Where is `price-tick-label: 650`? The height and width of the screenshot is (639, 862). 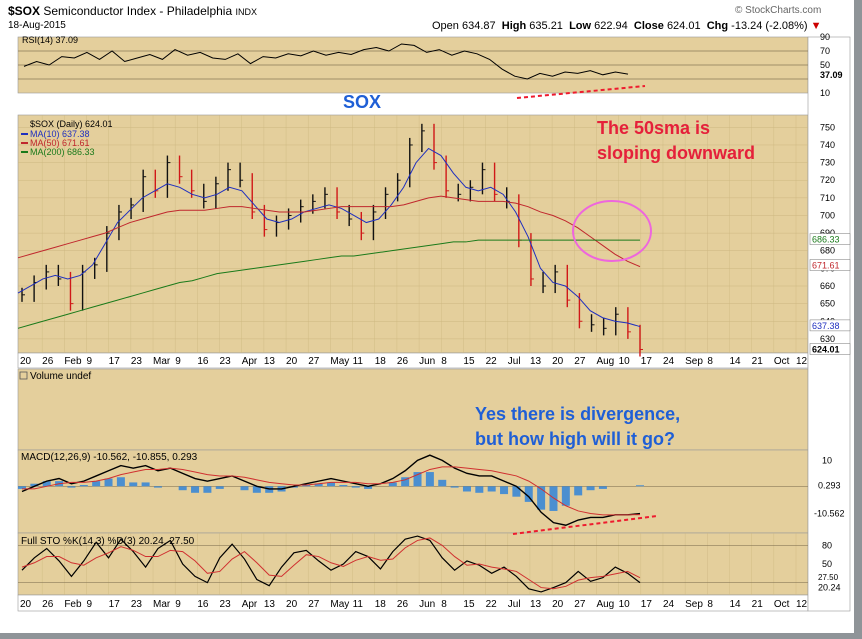 price-tick-label: 650 is located at coordinates (827, 304).